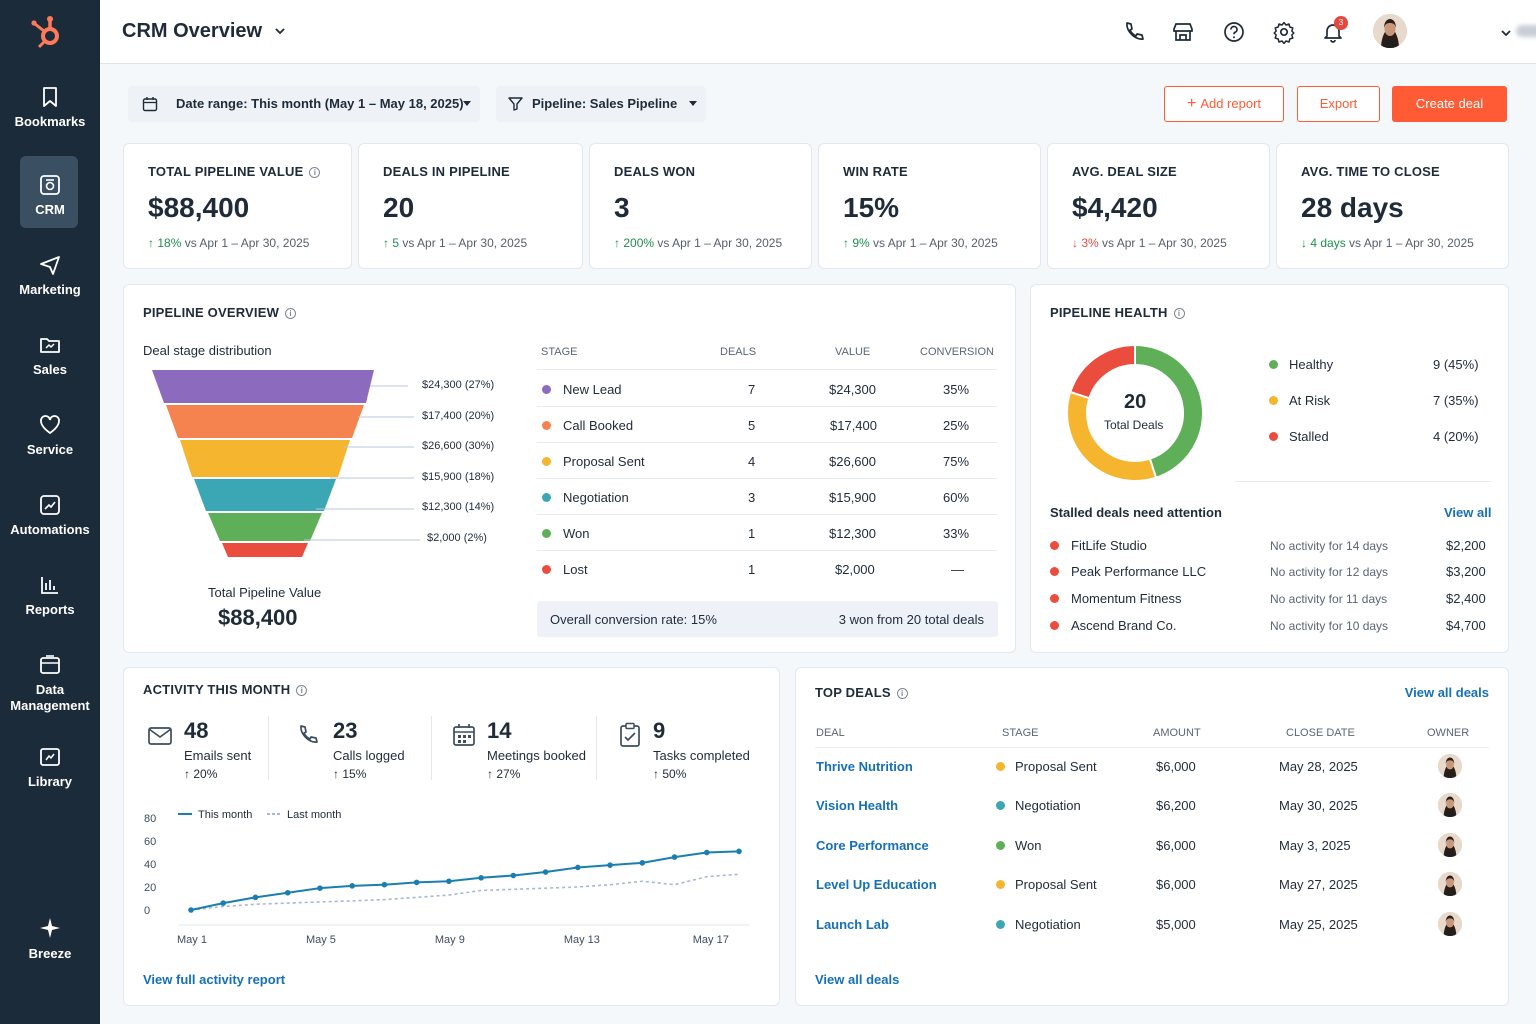 The image size is (1536, 1024). What do you see at coordinates (1224, 104) in the screenshot?
I see `add-report-button: + Add report` at bounding box center [1224, 104].